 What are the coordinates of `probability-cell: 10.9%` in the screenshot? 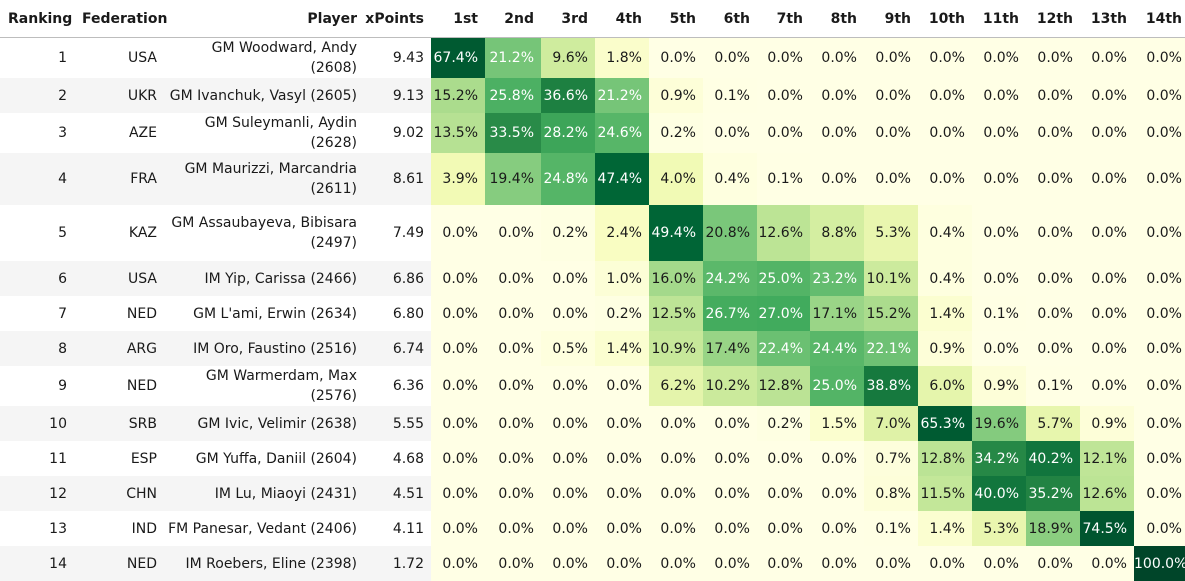 It's located at (676, 348).